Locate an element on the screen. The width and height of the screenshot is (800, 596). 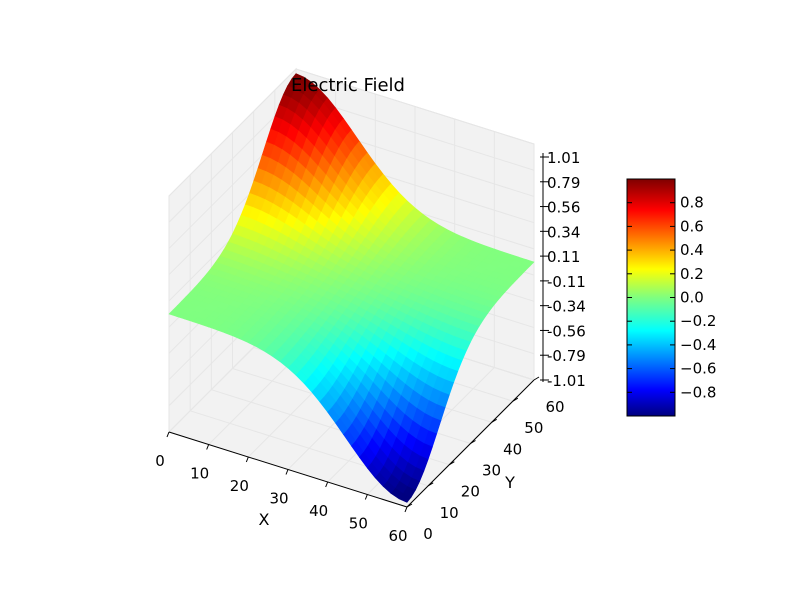
y-tick-label: 10 is located at coordinates (449, 513).